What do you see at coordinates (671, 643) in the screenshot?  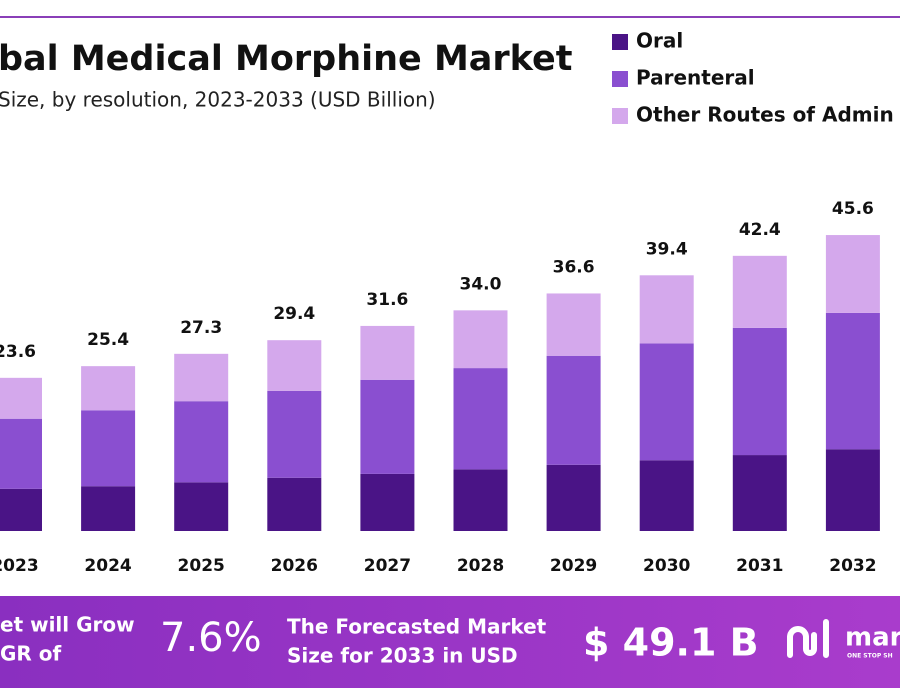 I see `forecast-value: $ 49.1 B` at bounding box center [671, 643].